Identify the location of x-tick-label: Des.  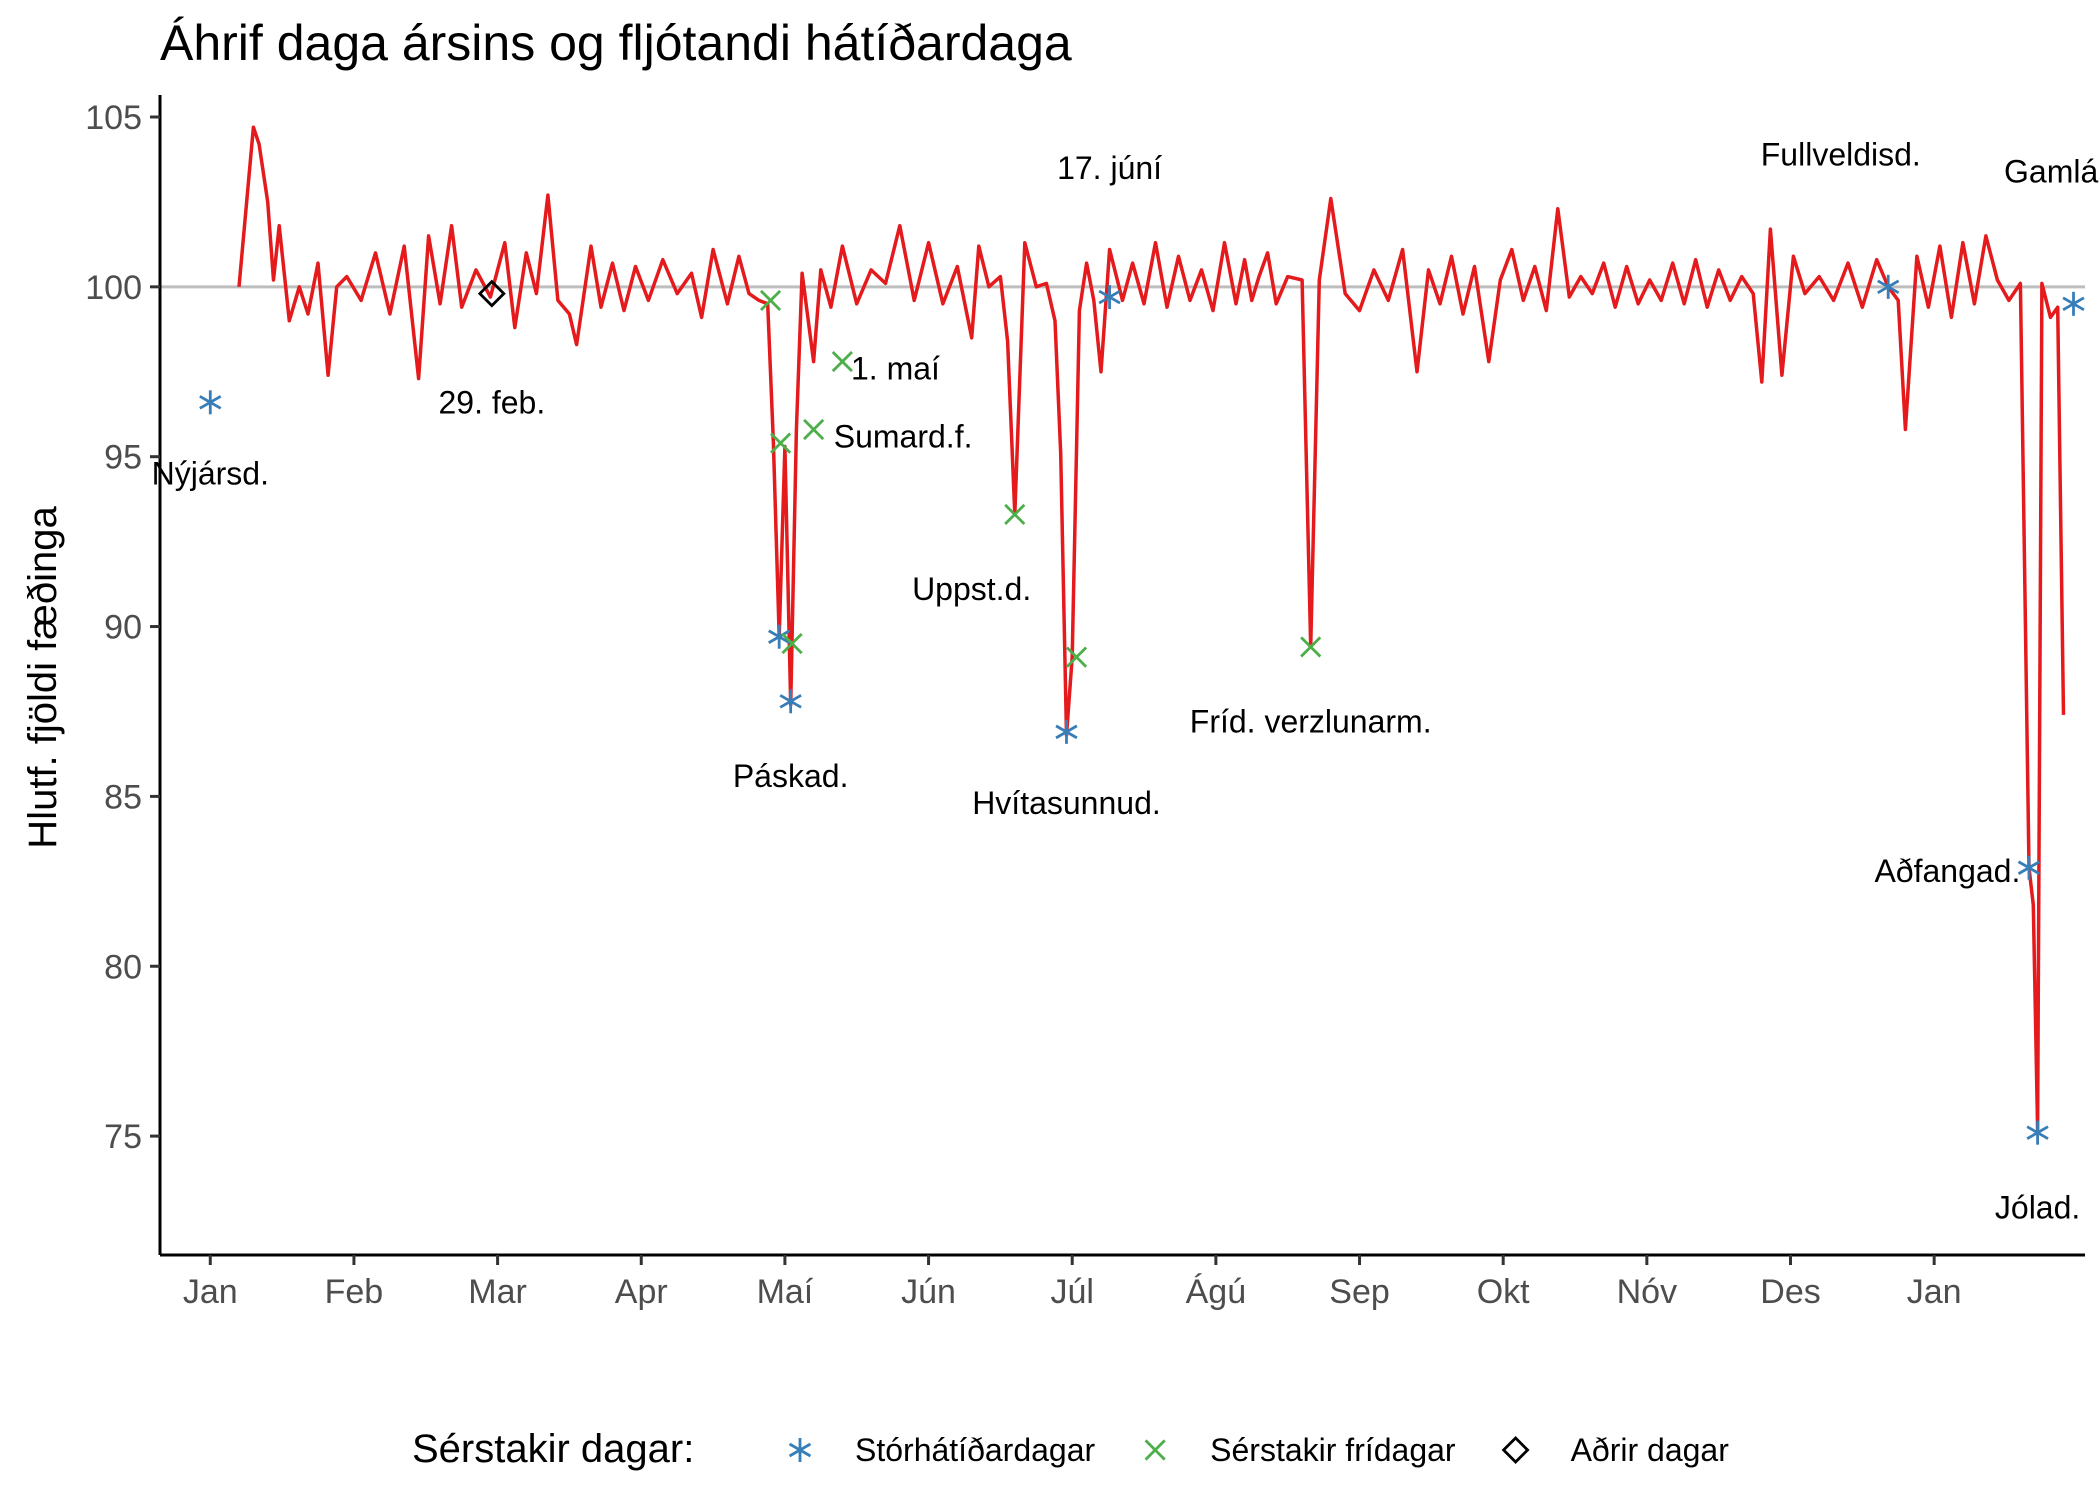
(1790, 1292).